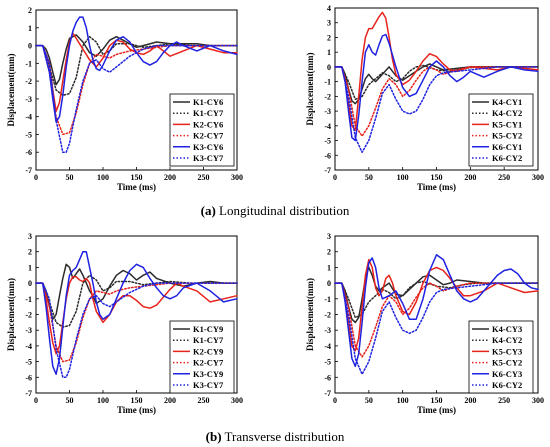 The height and width of the screenshot is (447, 550). What do you see at coordinates (208, 374) in the screenshot?
I see `legend-label: K3-CY9` at bounding box center [208, 374].